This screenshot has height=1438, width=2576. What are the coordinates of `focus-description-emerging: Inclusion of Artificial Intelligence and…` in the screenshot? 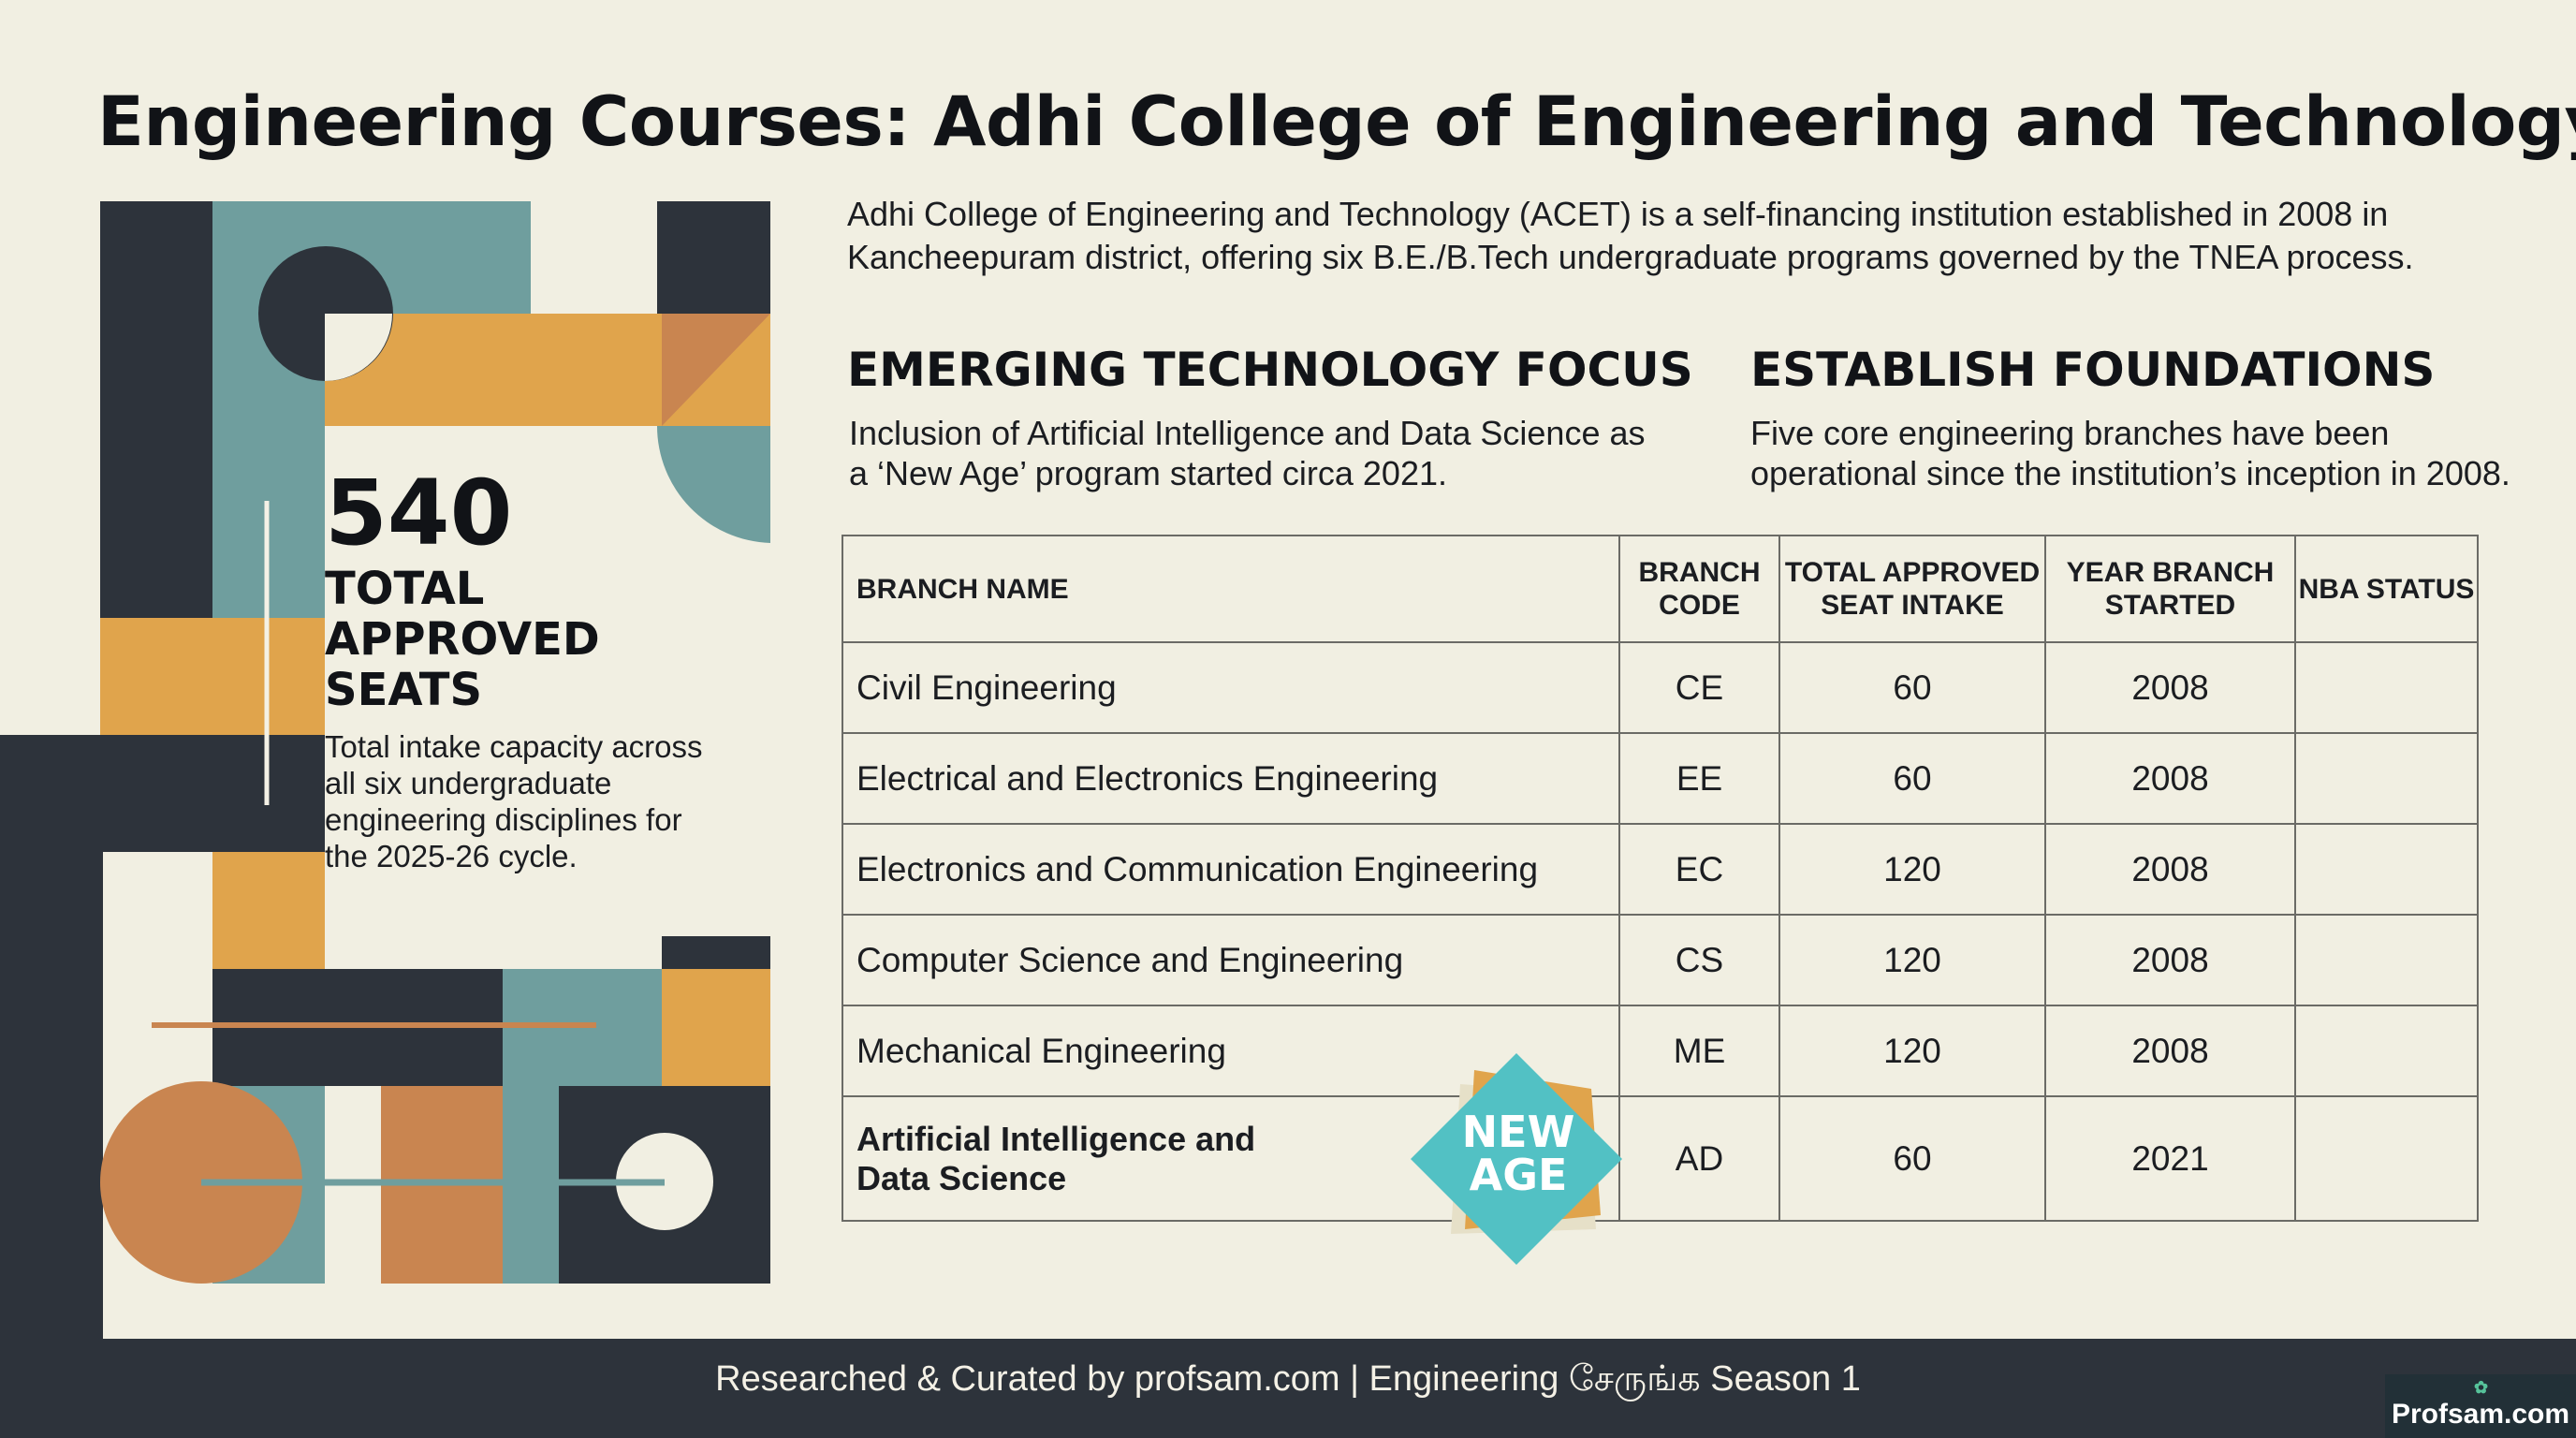 It's located at (1247, 453).